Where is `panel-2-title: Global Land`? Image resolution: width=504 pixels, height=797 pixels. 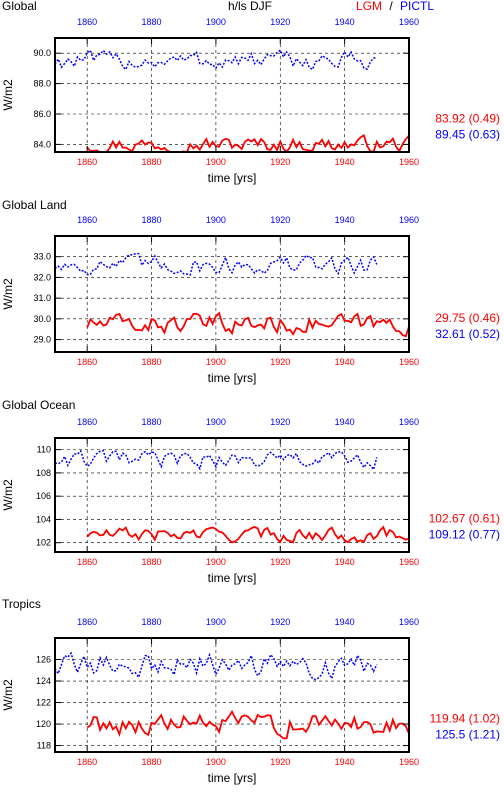
panel-2-title: Global Land is located at coordinates (34, 205).